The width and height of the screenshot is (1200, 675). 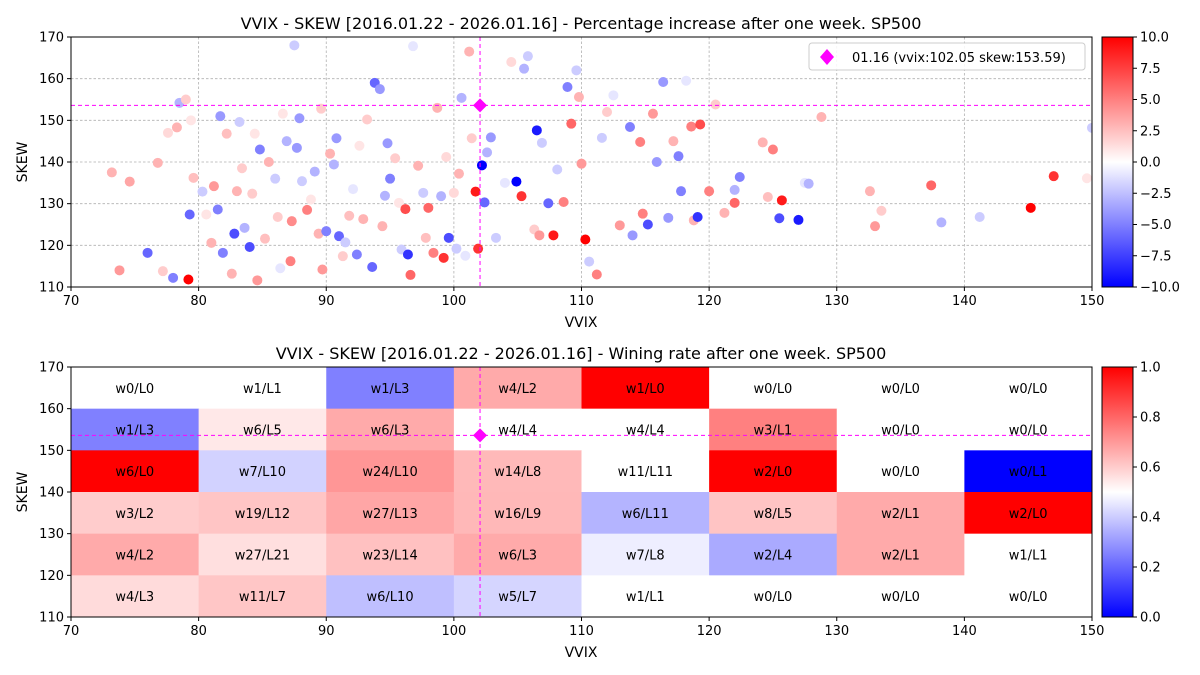 I want to click on heatmap-cell-label: w8/L5, so click(x=773, y=514).